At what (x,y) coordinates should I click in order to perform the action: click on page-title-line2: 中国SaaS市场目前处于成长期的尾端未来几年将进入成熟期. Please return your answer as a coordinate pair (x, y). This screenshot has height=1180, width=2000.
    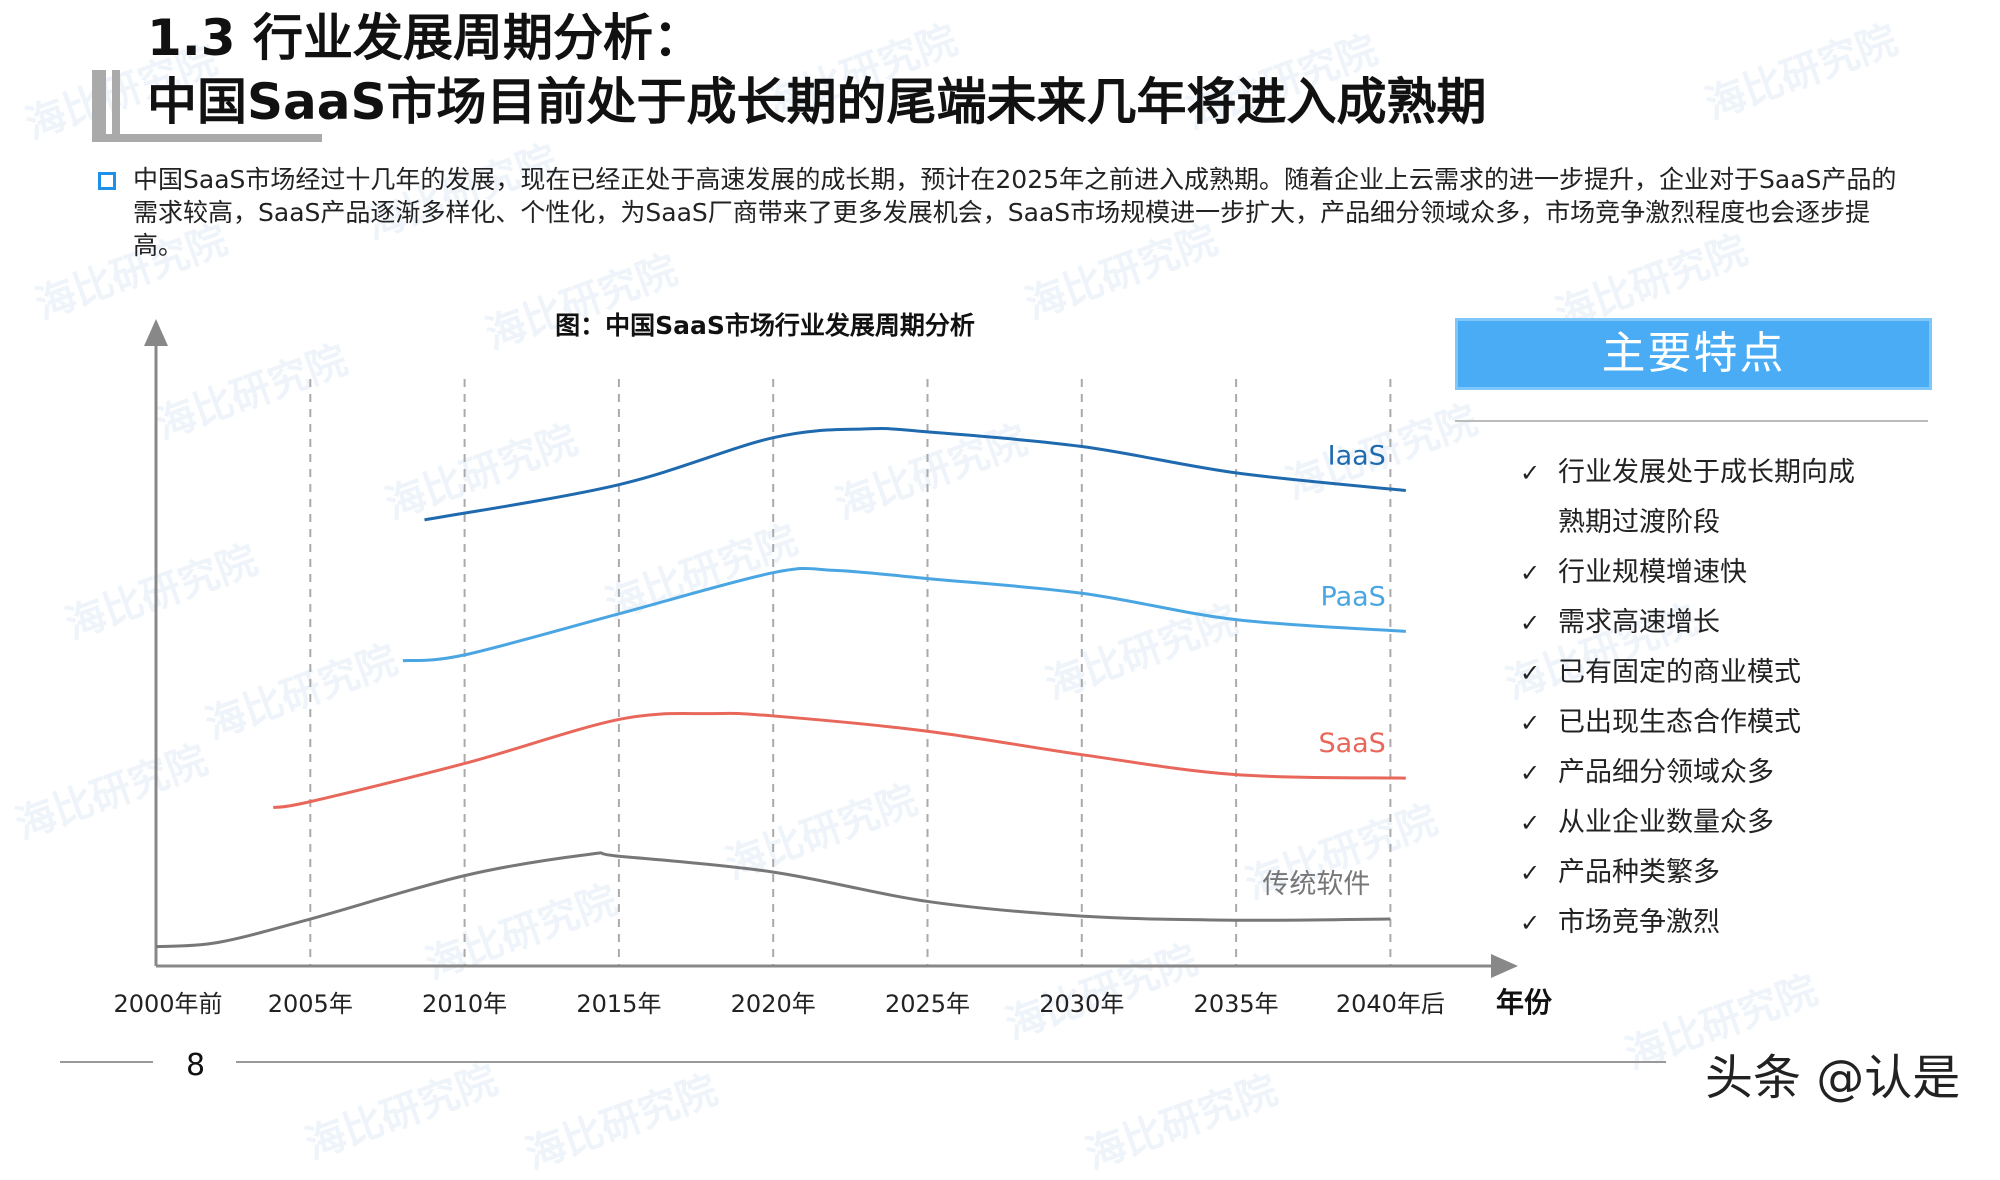
    Looking at the image, I should click on (817, 102).